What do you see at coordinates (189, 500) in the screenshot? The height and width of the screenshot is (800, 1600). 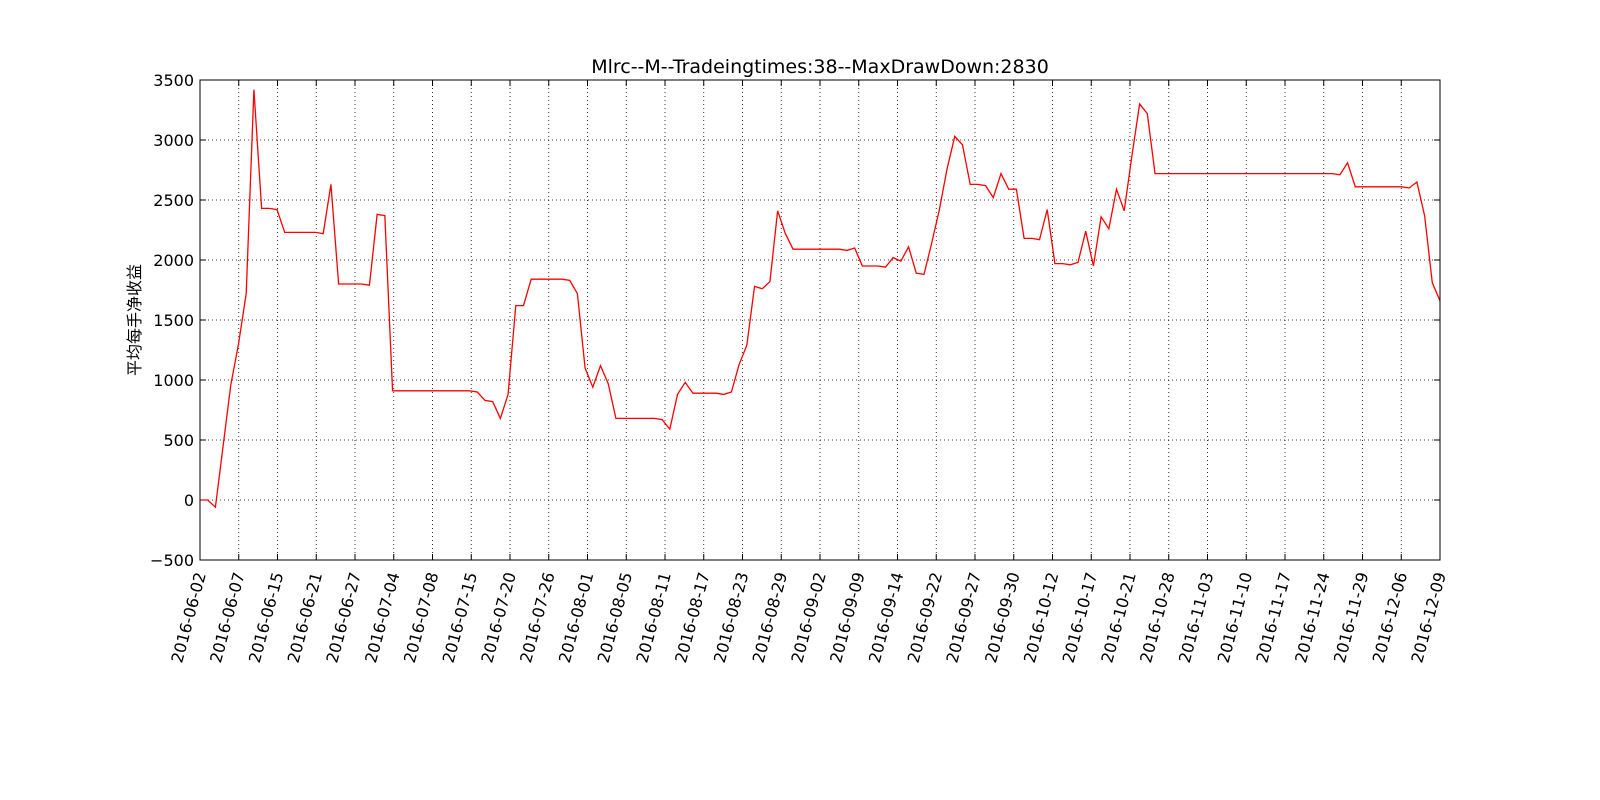 I see `y-tick-label: 0` at bounding box center [189, 500].